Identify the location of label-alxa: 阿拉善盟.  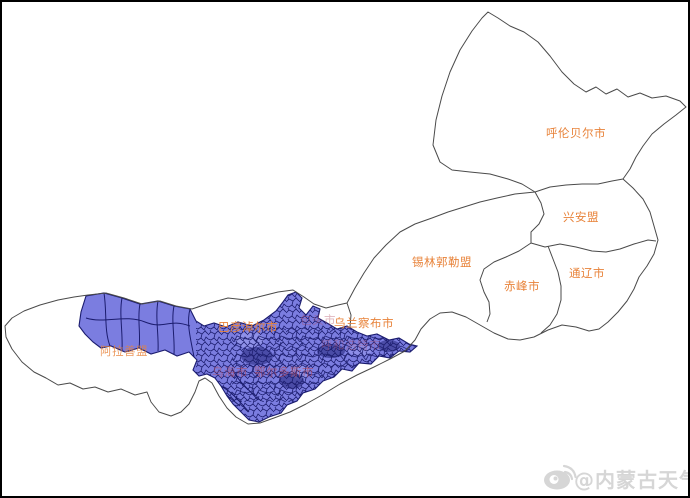
(124, 351).